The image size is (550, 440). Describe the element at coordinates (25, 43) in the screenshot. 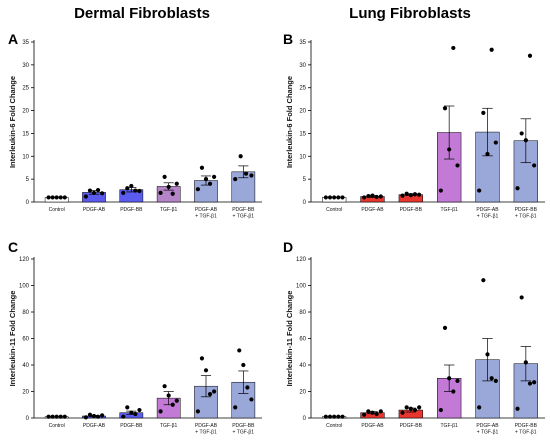

I see `y-tick-label: 35` at that location.